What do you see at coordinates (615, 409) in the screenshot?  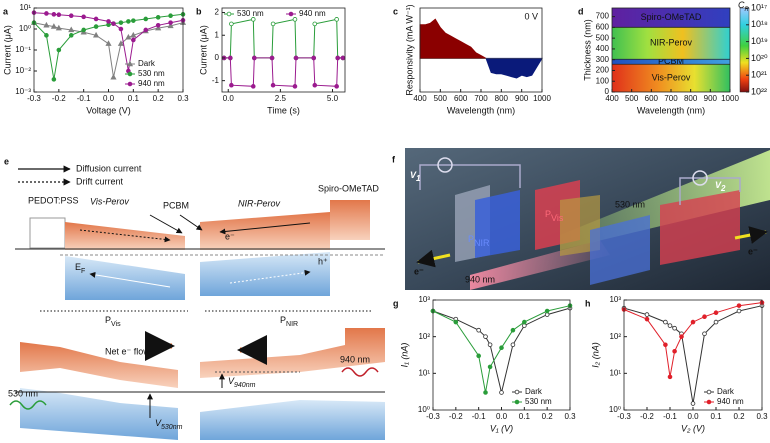 I see `y-tick-label: 10⁰` at bounding box center [615, 409].